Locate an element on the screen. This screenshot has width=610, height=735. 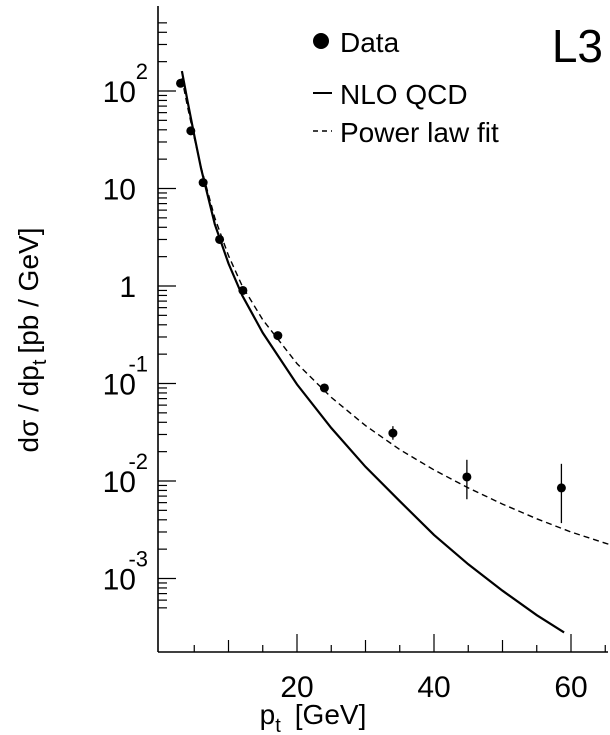
y-tick-exponent: -2 is located at coordinates (138, 461).